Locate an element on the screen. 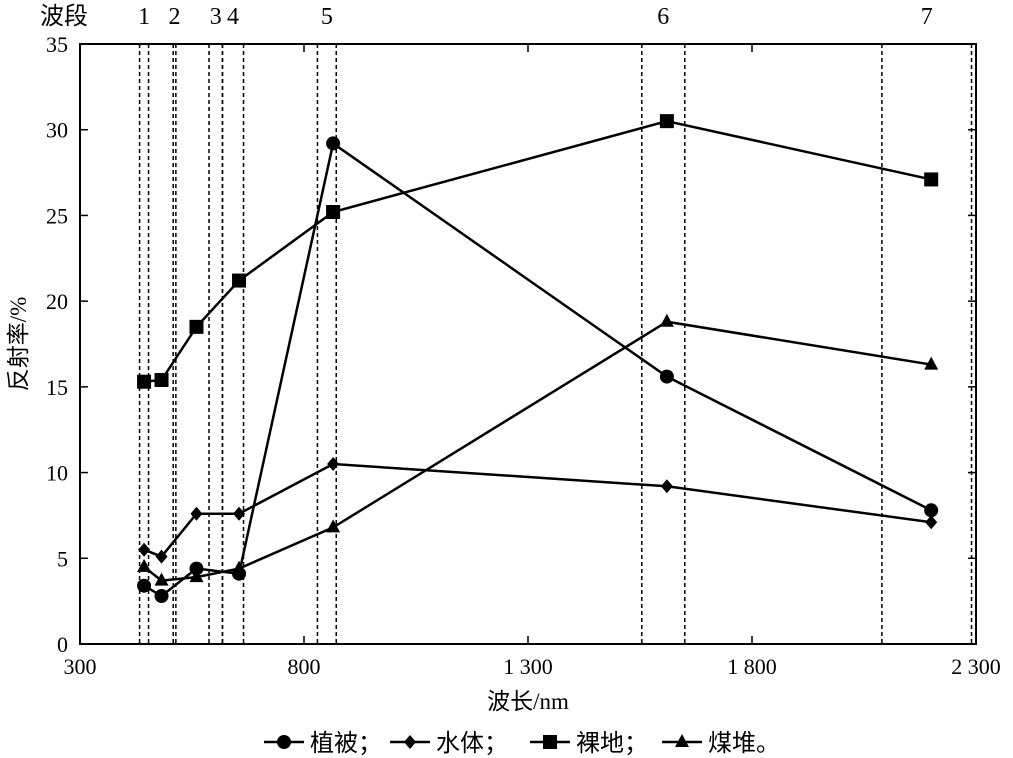 This screenshot has width=1013, height=758. y-tick-label: 5 is located at coordinates (62, 558).